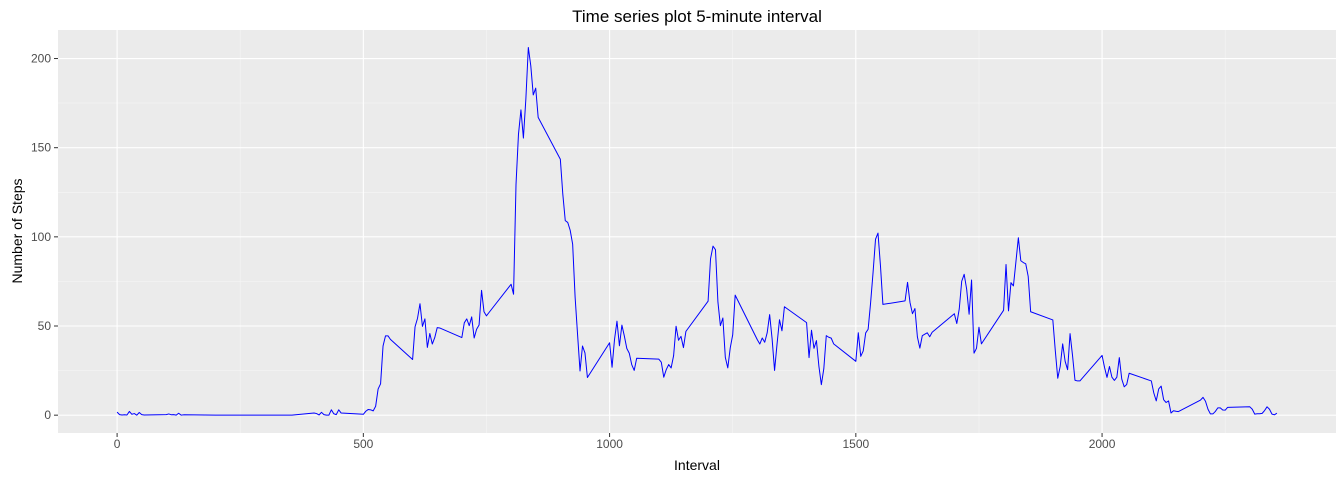 The width and height of the screenshot is (1344, 480). I want to click on chart-title: Time series plot 5-minute interval, so click(697, 16).